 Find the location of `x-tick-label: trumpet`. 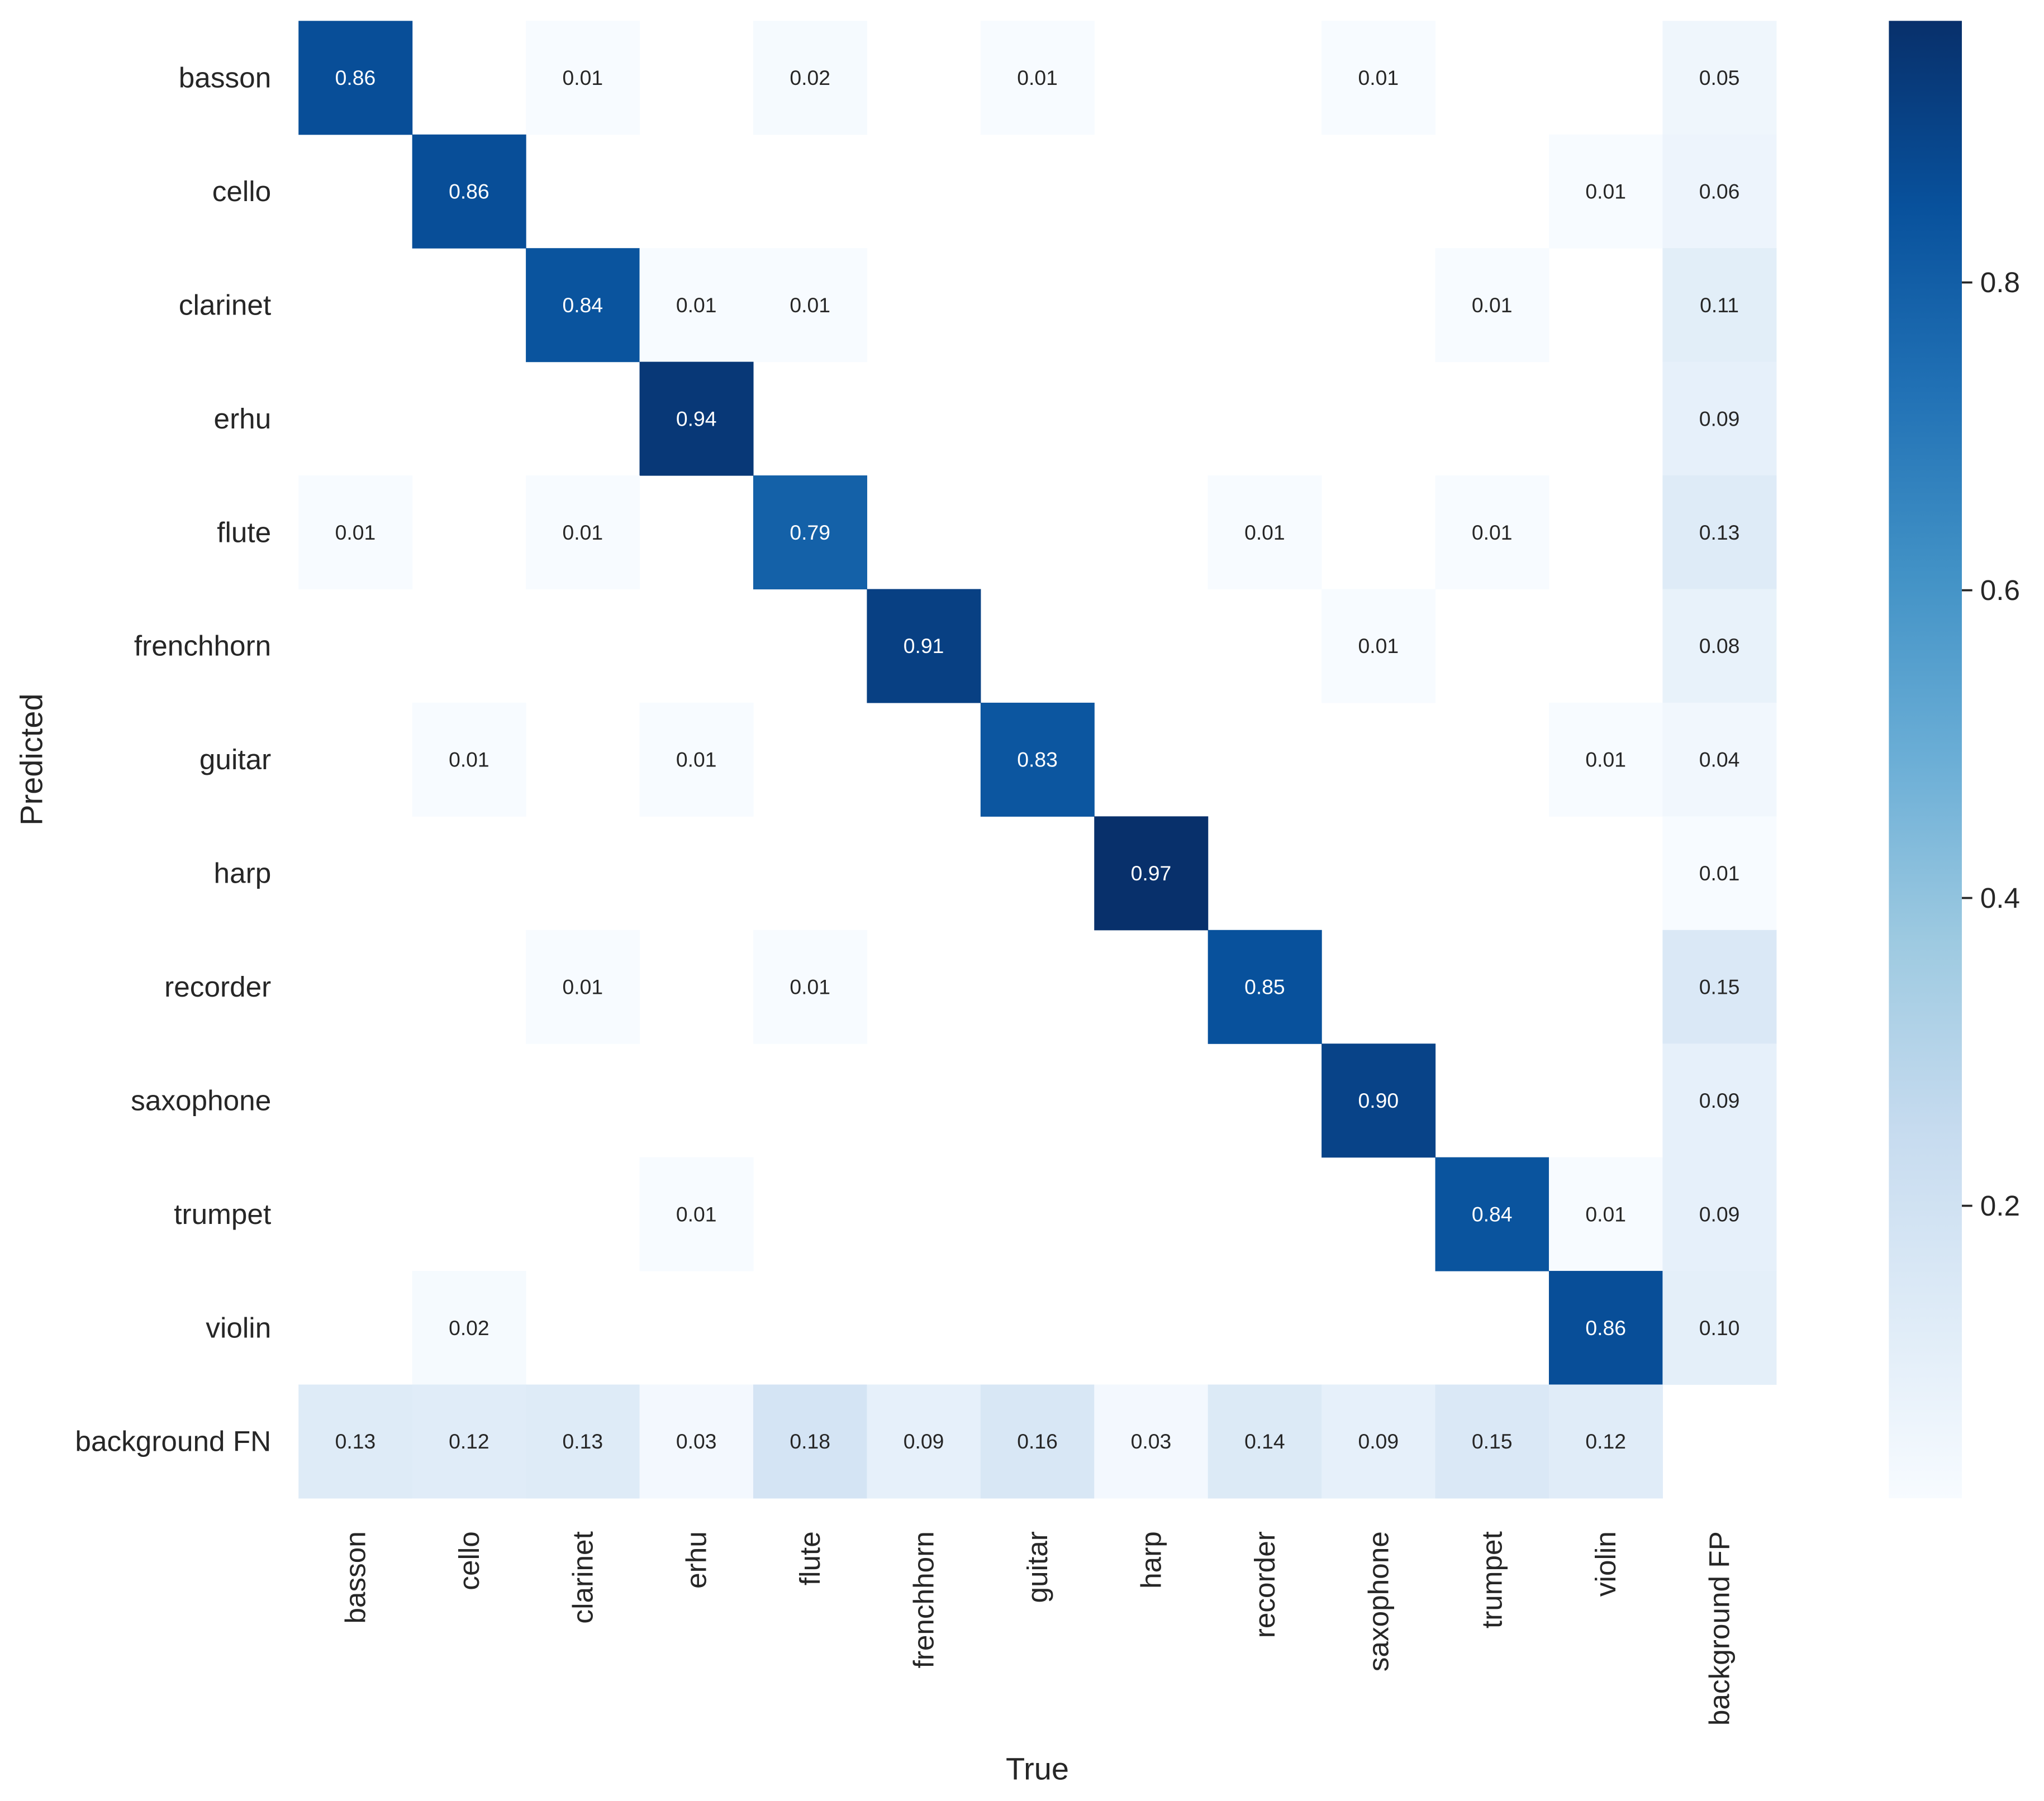

x-tick-label: trumpet is located at coordinates (1492, 1579).